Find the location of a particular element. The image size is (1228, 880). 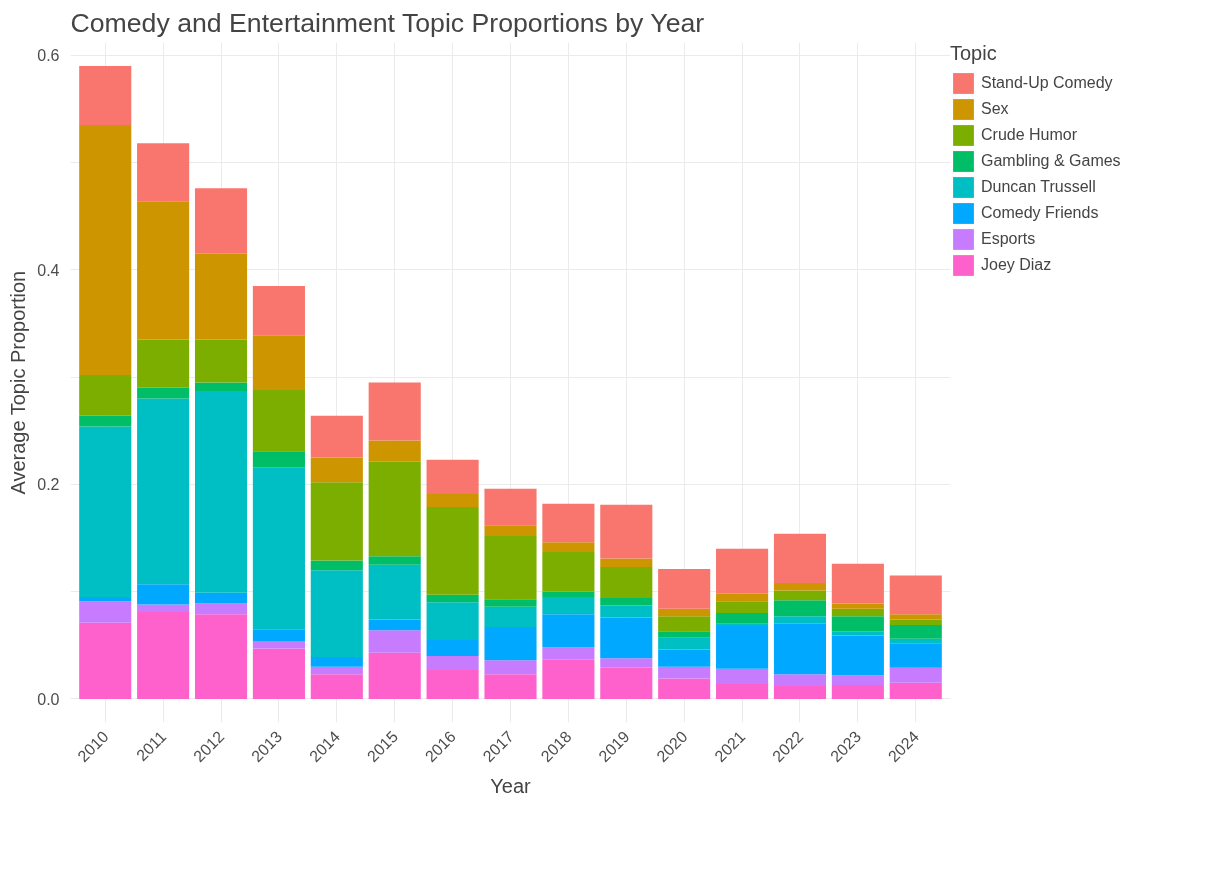

chart-title: Comedy and Entertainment Topic Proportions by Year is located at coordinates (387, 22).